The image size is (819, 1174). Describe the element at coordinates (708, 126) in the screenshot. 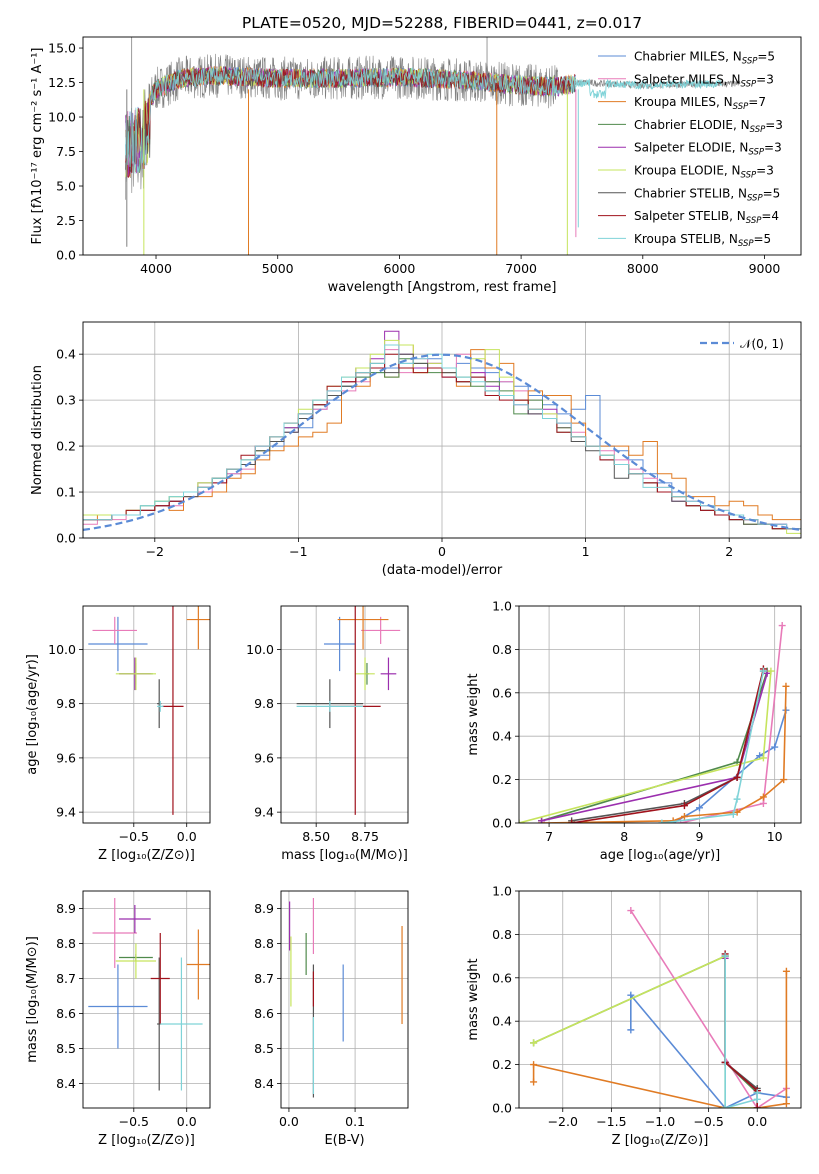

I see `legend-label: Chabrier ELODIE, NSSP=3` at that location.